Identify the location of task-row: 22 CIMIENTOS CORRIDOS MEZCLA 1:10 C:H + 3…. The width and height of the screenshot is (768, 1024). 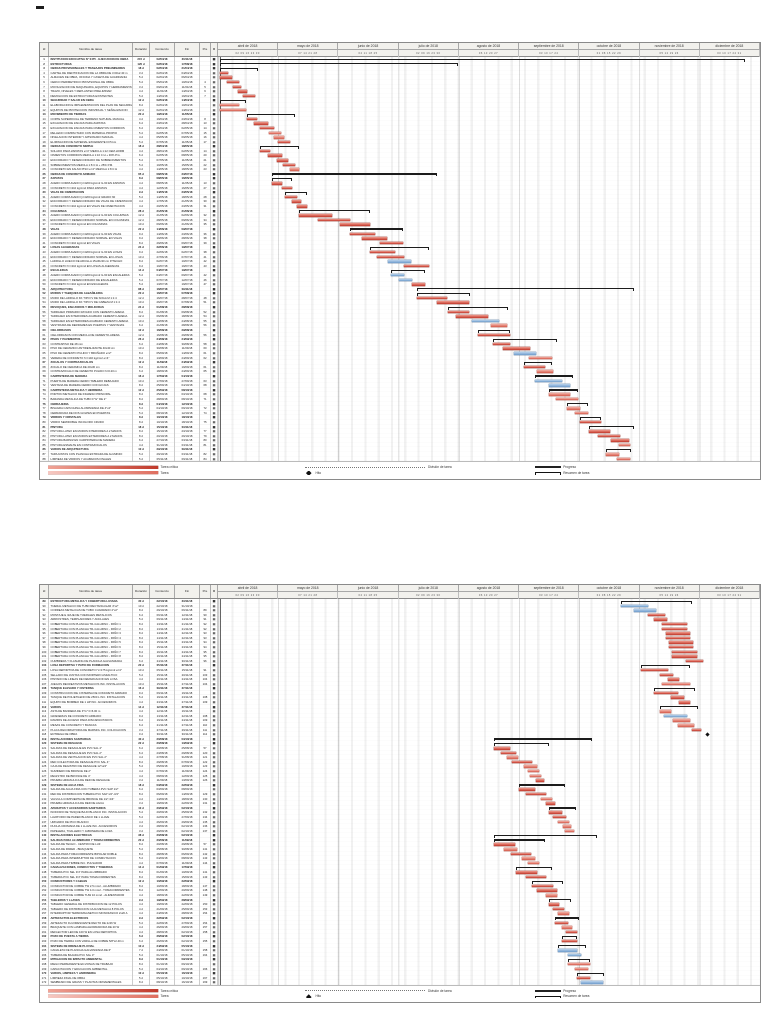
(400, 156).